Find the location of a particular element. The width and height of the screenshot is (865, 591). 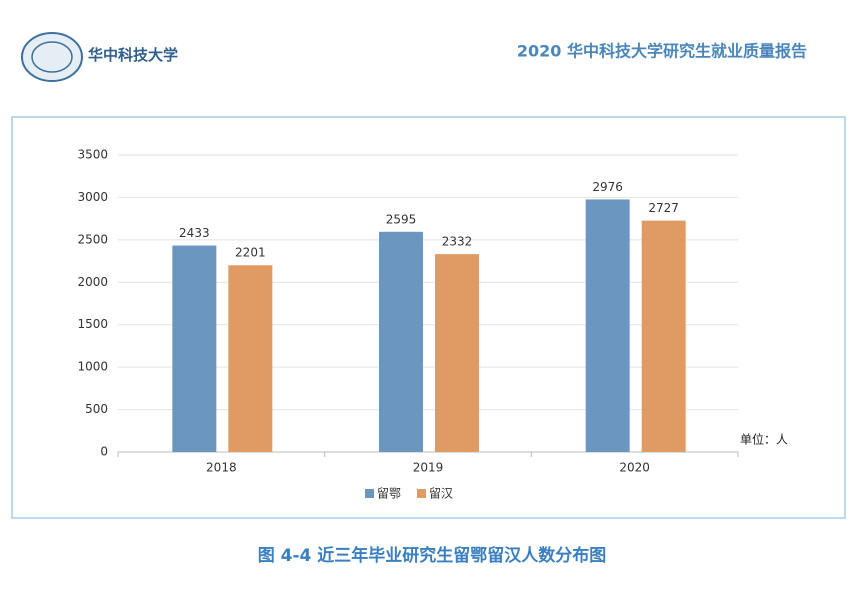

y-tick-label: 2500 is located at coordinates (92, 239).